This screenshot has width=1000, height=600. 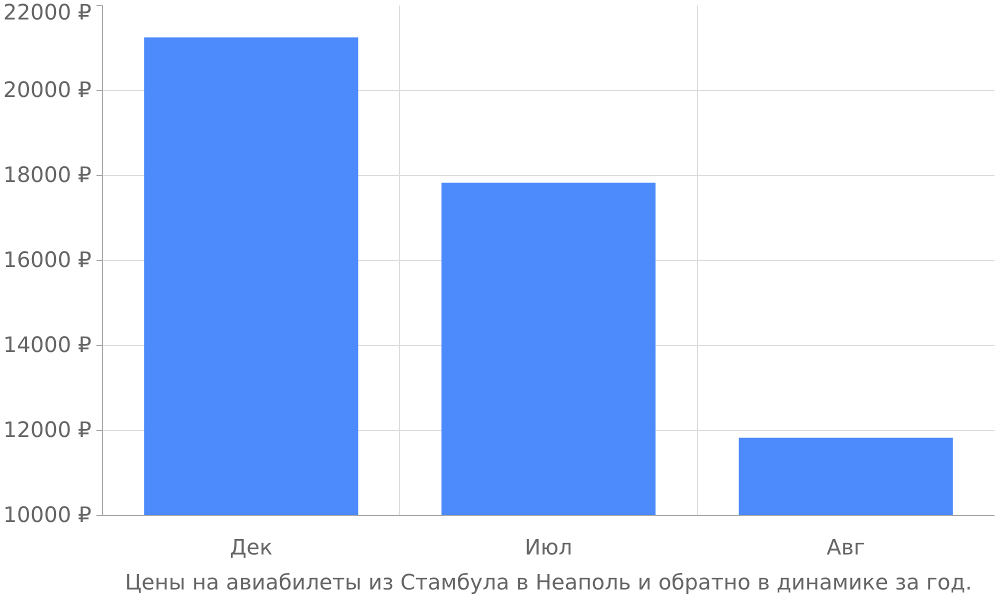 I want to click on y-tick-label: 18000 ₽, so click(x=47, y=175).